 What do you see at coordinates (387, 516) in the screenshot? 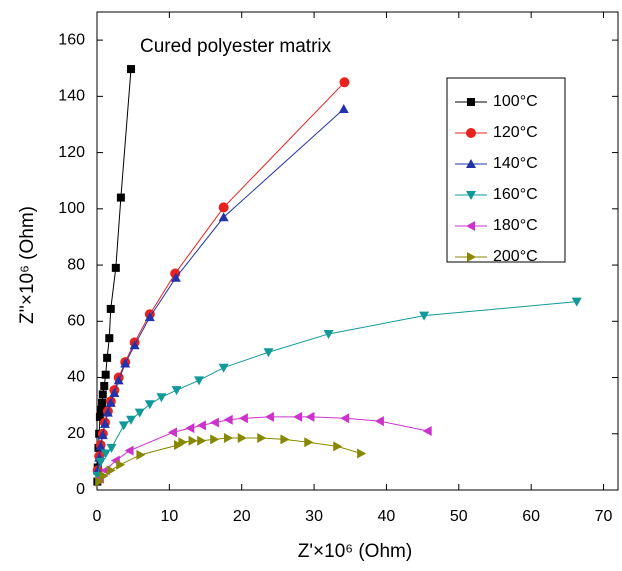
I see `x-tick-label: 40` at bounding box center [387, 516].